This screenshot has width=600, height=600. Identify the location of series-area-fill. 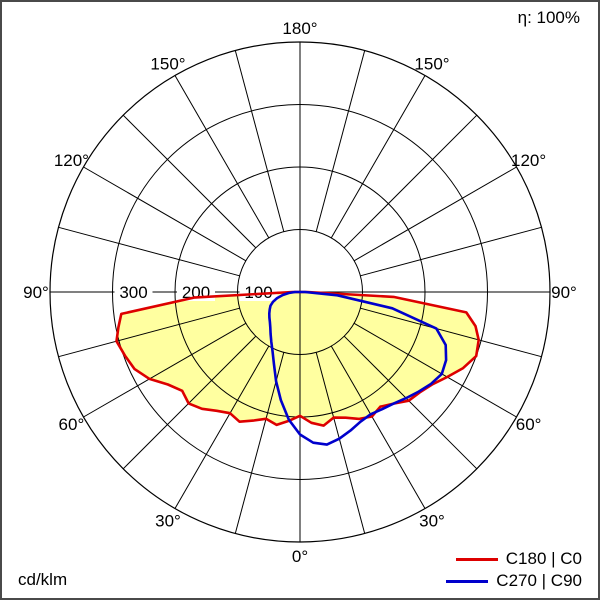
(297, 359).